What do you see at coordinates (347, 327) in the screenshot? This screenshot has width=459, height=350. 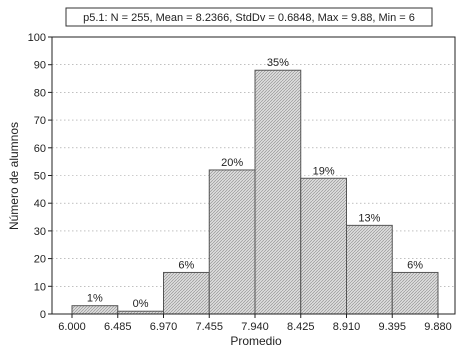 I see `x-tick-label: 8.910` at bounding box center [347, 327].